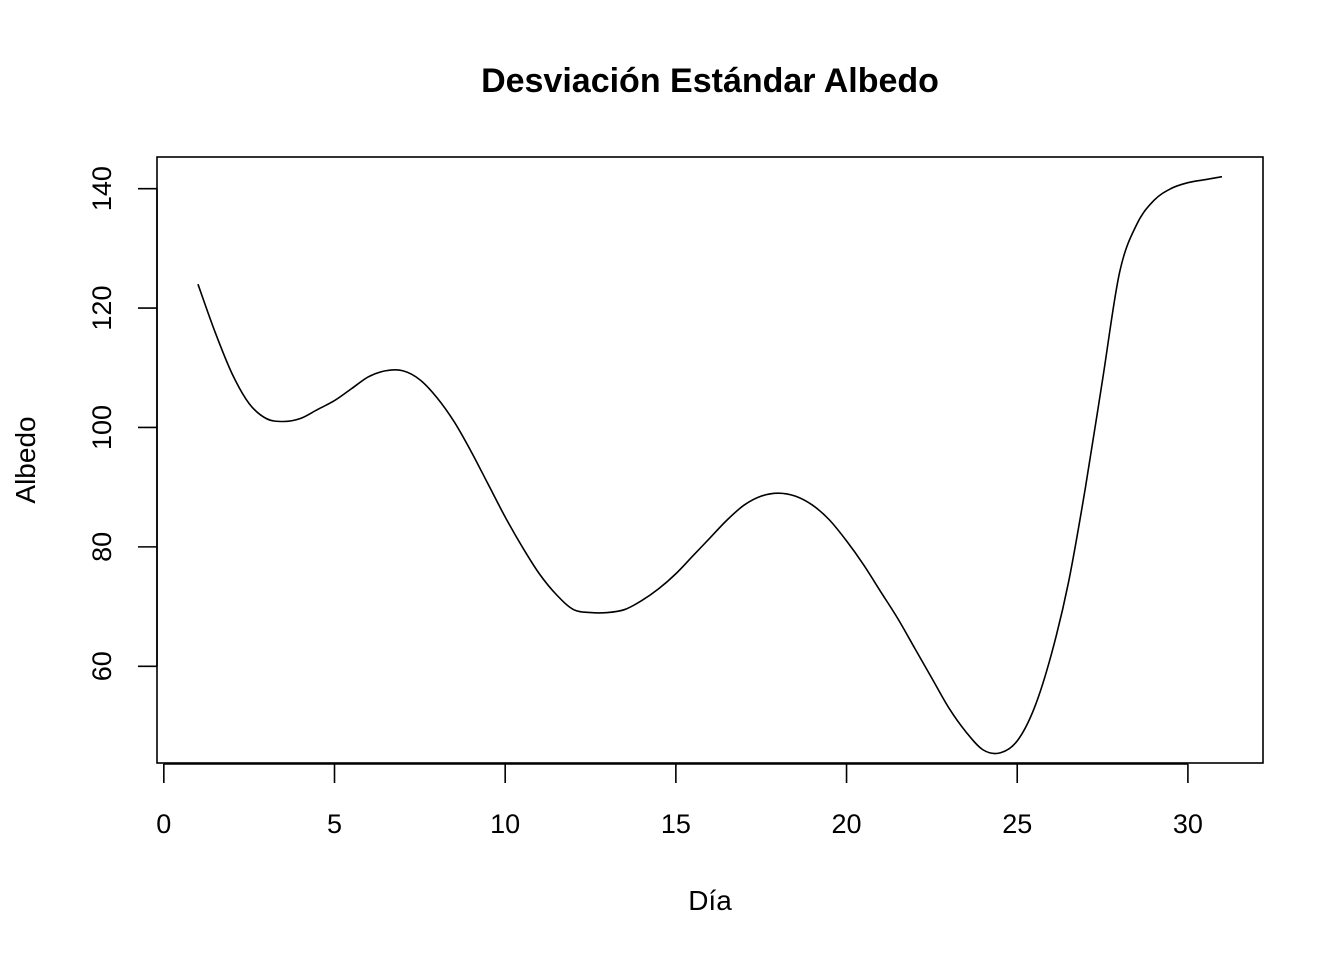  Describe the element at coordinates (102, 427) in the screenshot. I see `y-tick-label: 100` at that location.